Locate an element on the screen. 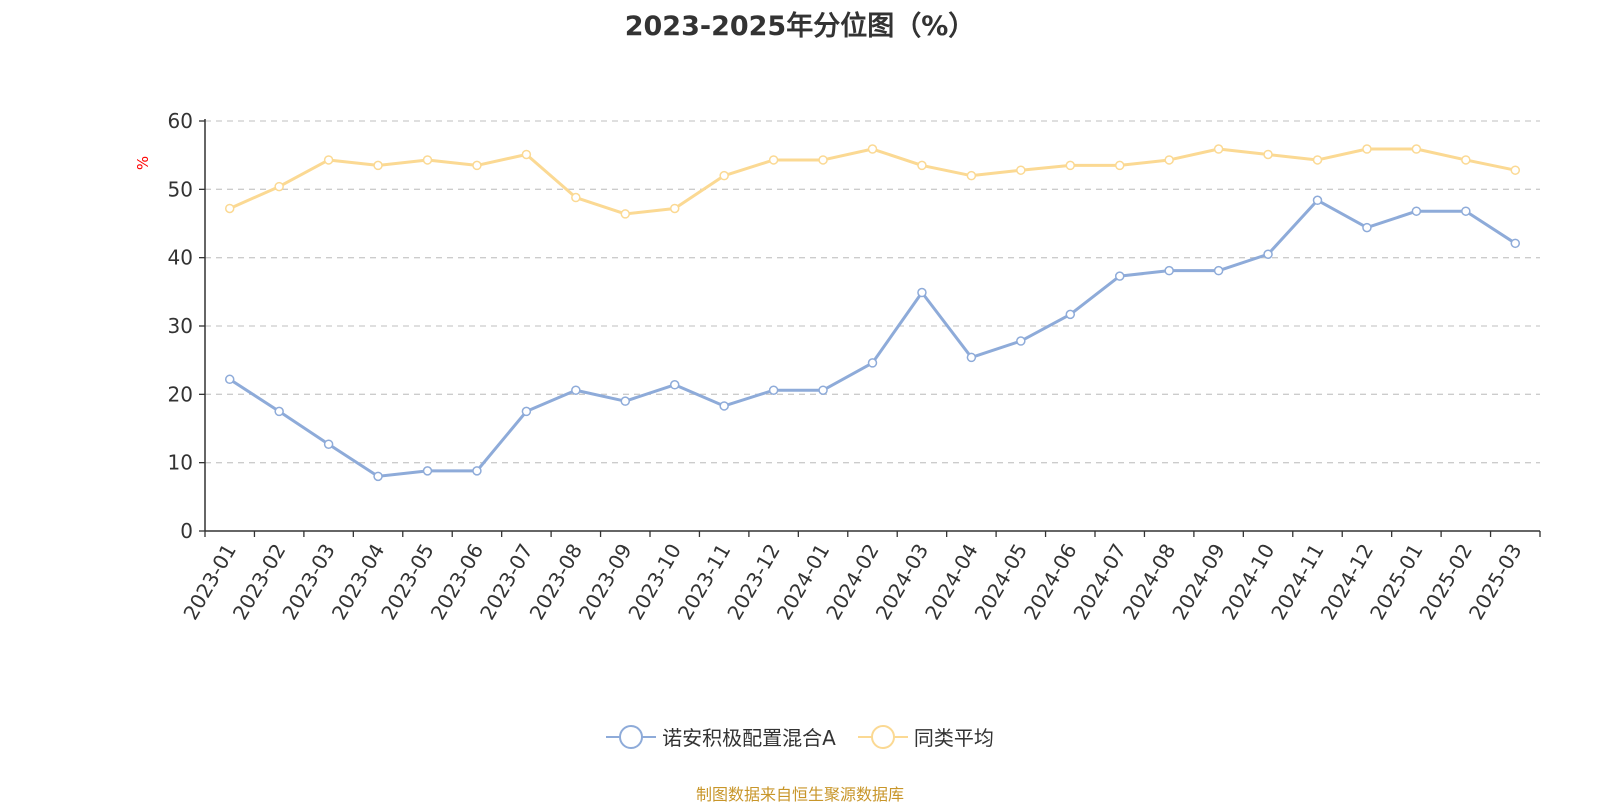 This screenshot has width=1600, height=805. y-axis-label: % is located at coordinates (143, 163).